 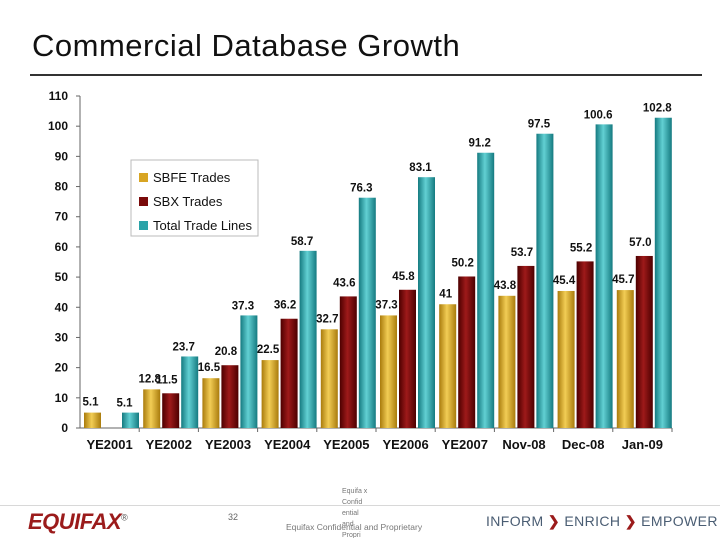 What do you see at coordinates (285, 306) in the screenshot?
I see `data-label: 36.2` at bounding box center [285, 306].